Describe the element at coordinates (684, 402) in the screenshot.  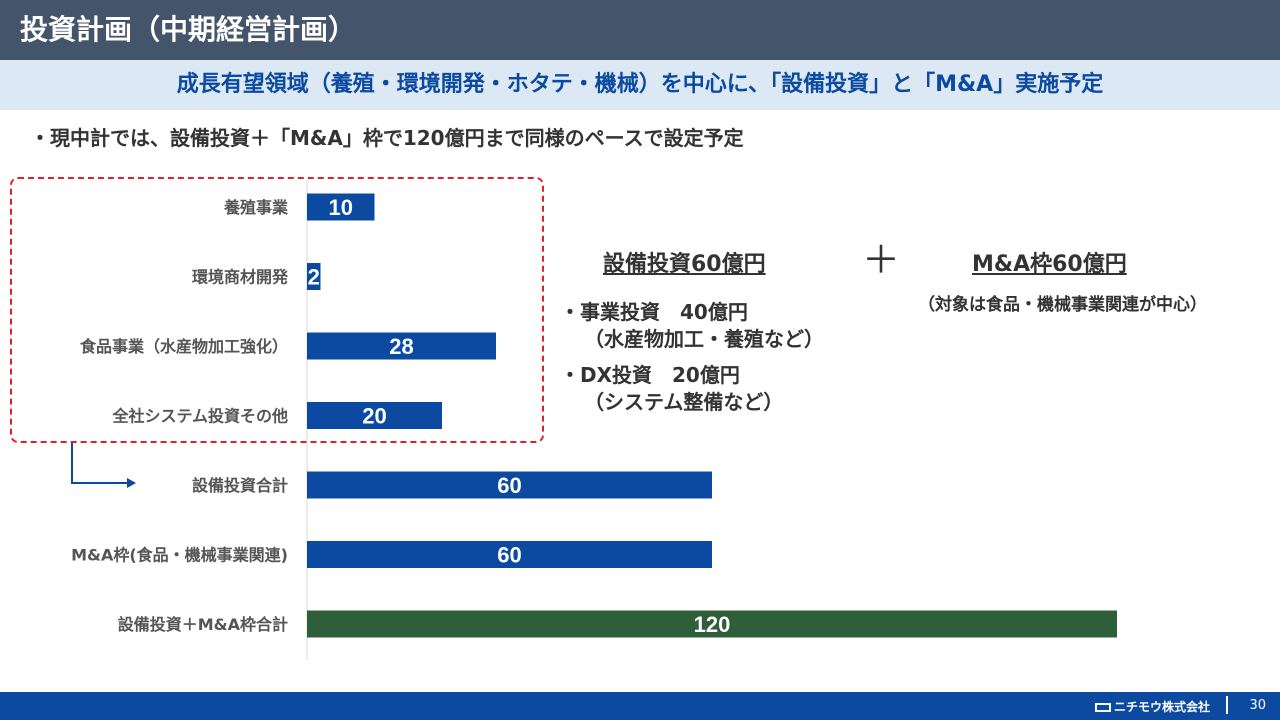
I see `capex-item-dx-detail: （システム整備など）` at that location.